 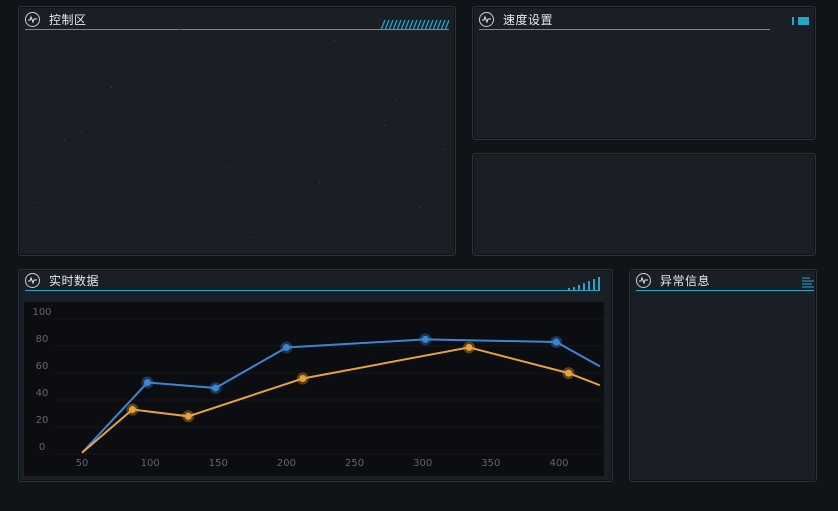 I want to click on speed-settings-panel: 速度设置, so click(x=644, y=73).